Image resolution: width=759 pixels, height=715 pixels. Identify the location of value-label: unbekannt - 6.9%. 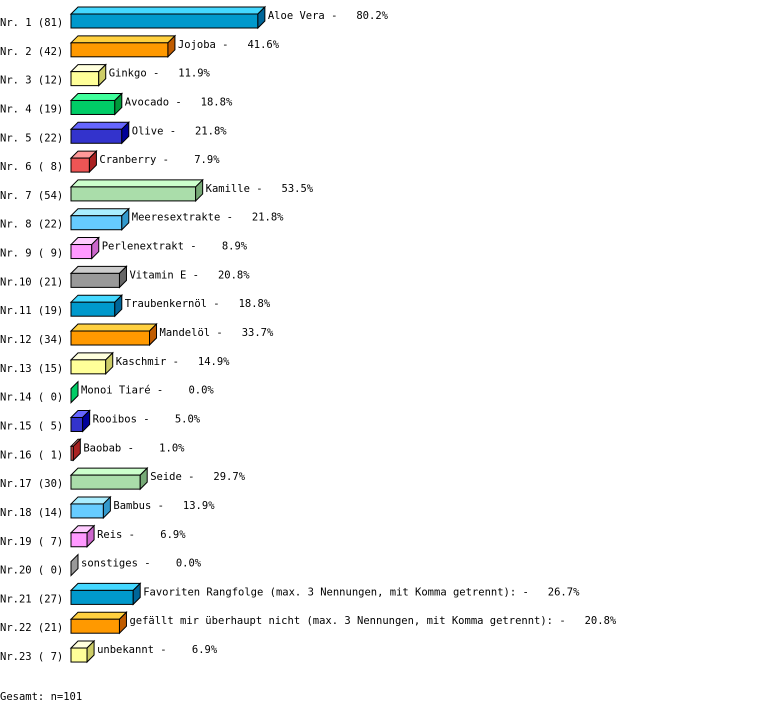
(157, 650).